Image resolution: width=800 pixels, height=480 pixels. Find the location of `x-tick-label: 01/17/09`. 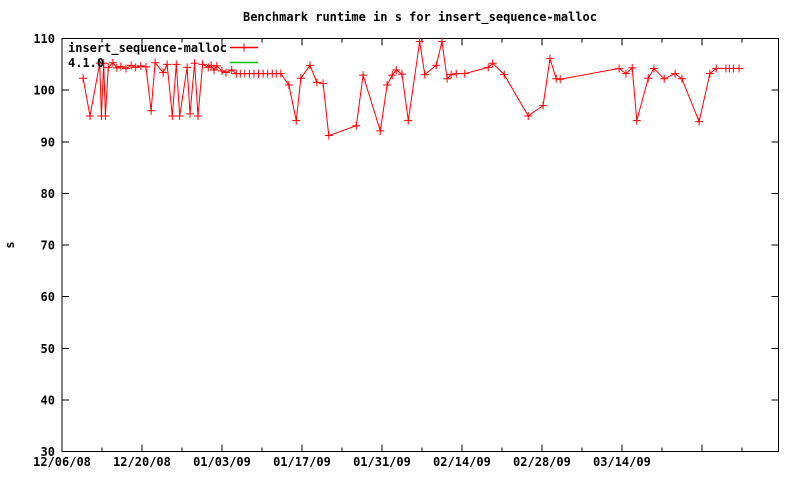

x-tick-label: 01/17/09 is located at coordinates (302, 462).